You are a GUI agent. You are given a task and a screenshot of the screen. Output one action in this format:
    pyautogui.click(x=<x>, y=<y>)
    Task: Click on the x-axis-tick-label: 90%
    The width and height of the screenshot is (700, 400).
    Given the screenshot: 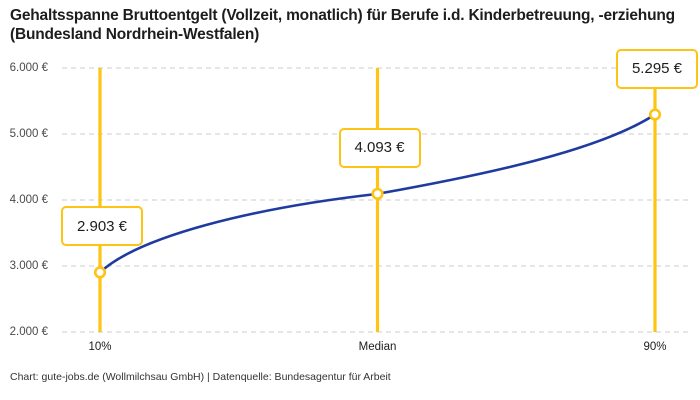 What is the action you would take?
    pyautogui.click(x=655, y=347)
    